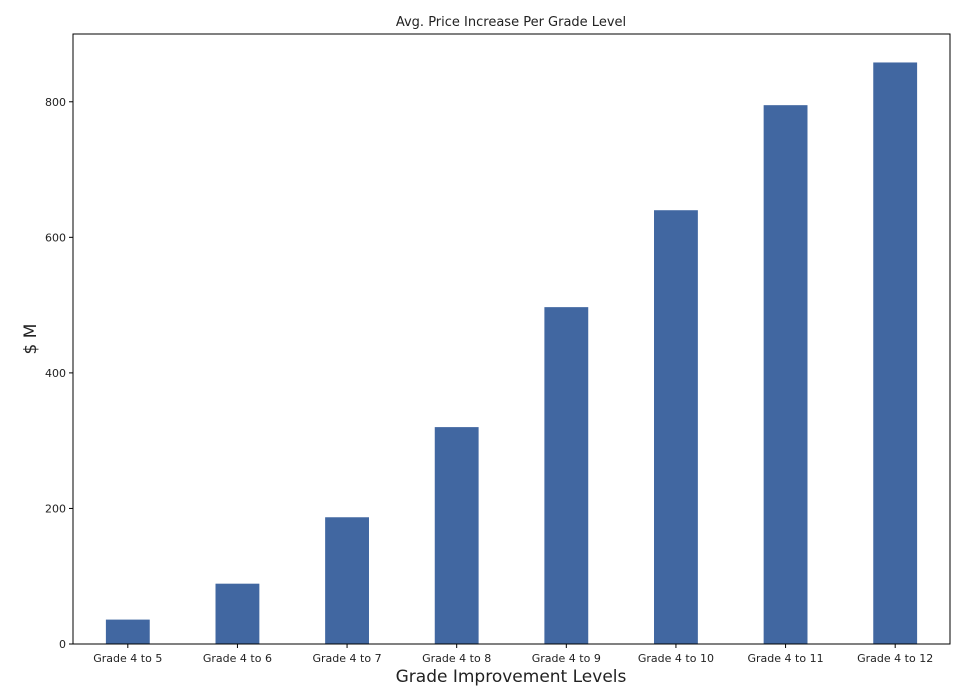 The width and height of the screenshot is (976, 692). Describe the element at coordinates (511, 677) in the screenshot. I see `x-axis-label: Grade Improvement Levels` at that location.